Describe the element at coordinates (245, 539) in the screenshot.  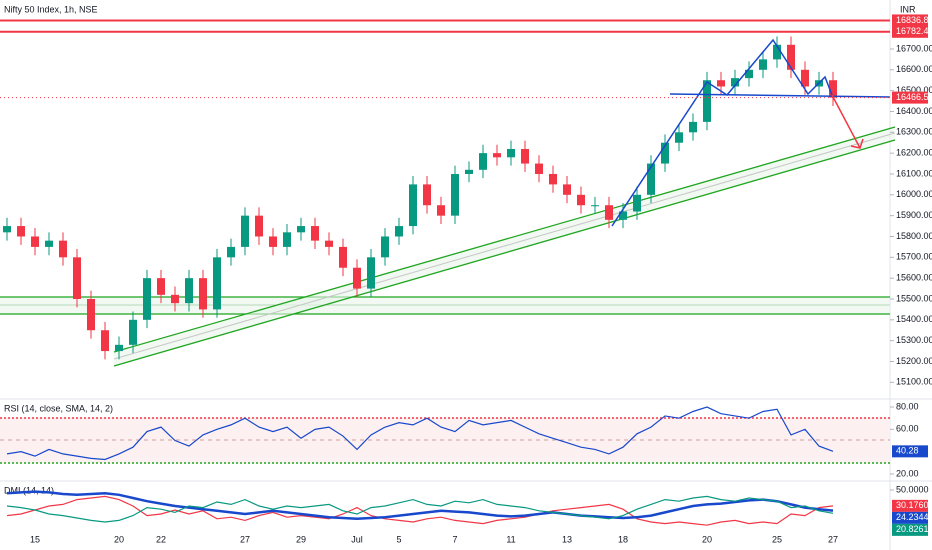
I see `x-tick-label: 27` at that location.